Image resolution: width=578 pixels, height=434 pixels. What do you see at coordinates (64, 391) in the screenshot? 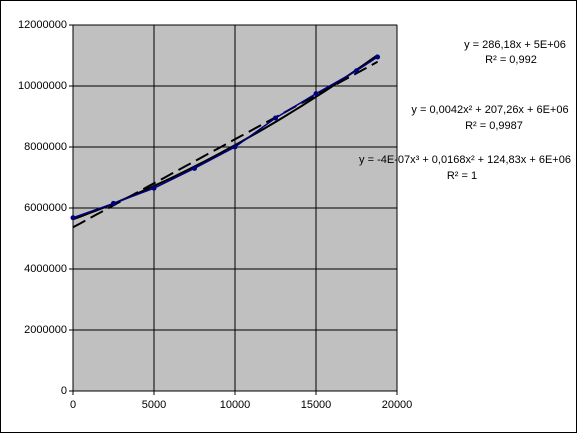
I see `y-tick-label: 0` at bounding box center [64, 391].